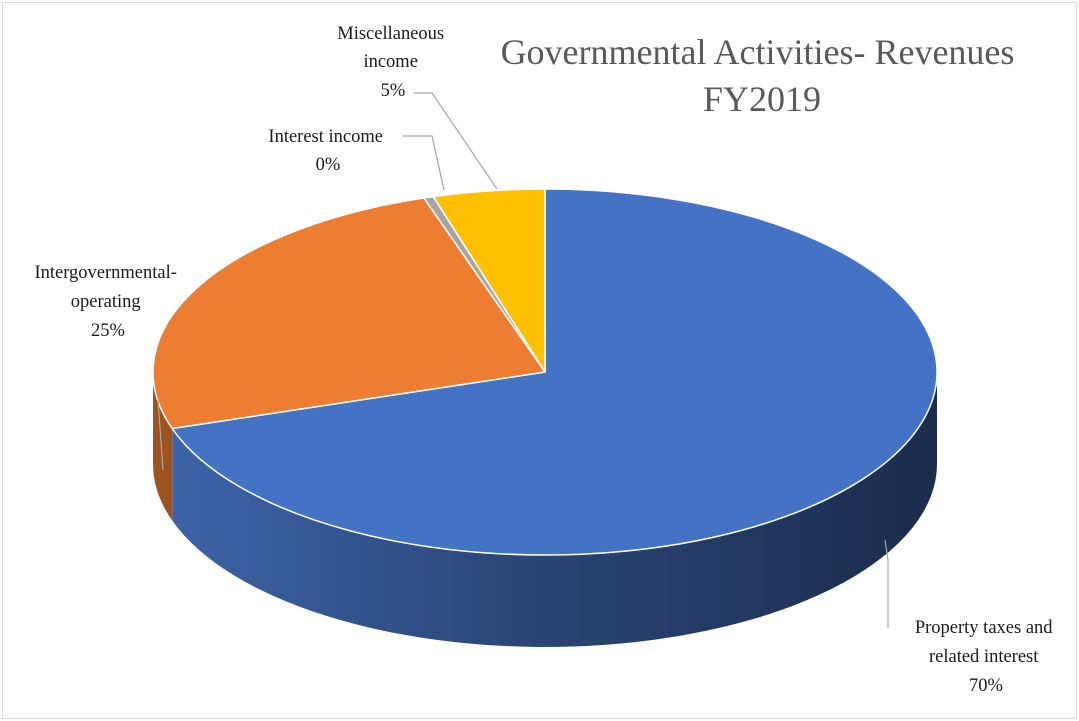  Describe the element at coordinates (762, 75) in the screenshot. I see `chart-title: Governmental Activities- Revenues FY2019` at that location.